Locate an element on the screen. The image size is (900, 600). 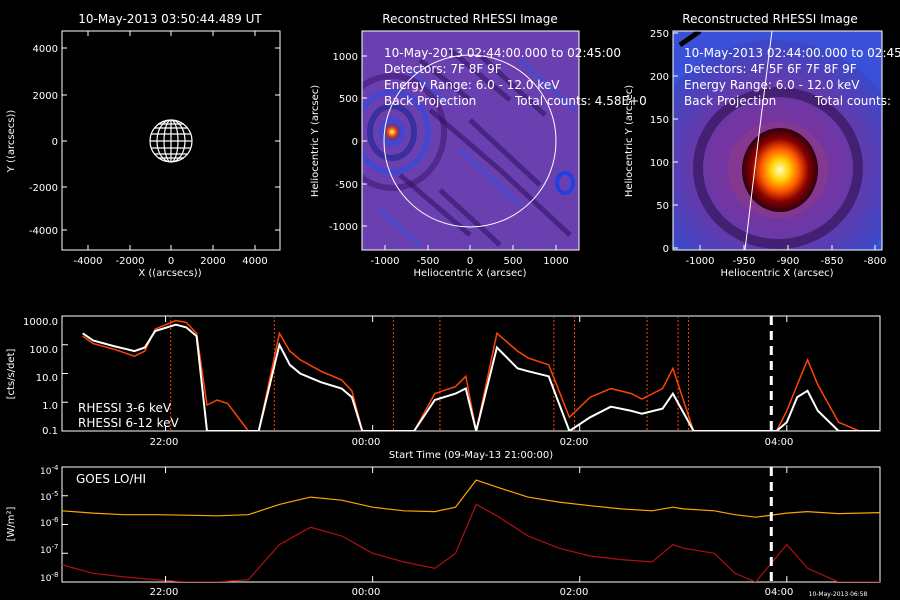
goes-title: GOES LO/HI is located at coordinates (111, 479).